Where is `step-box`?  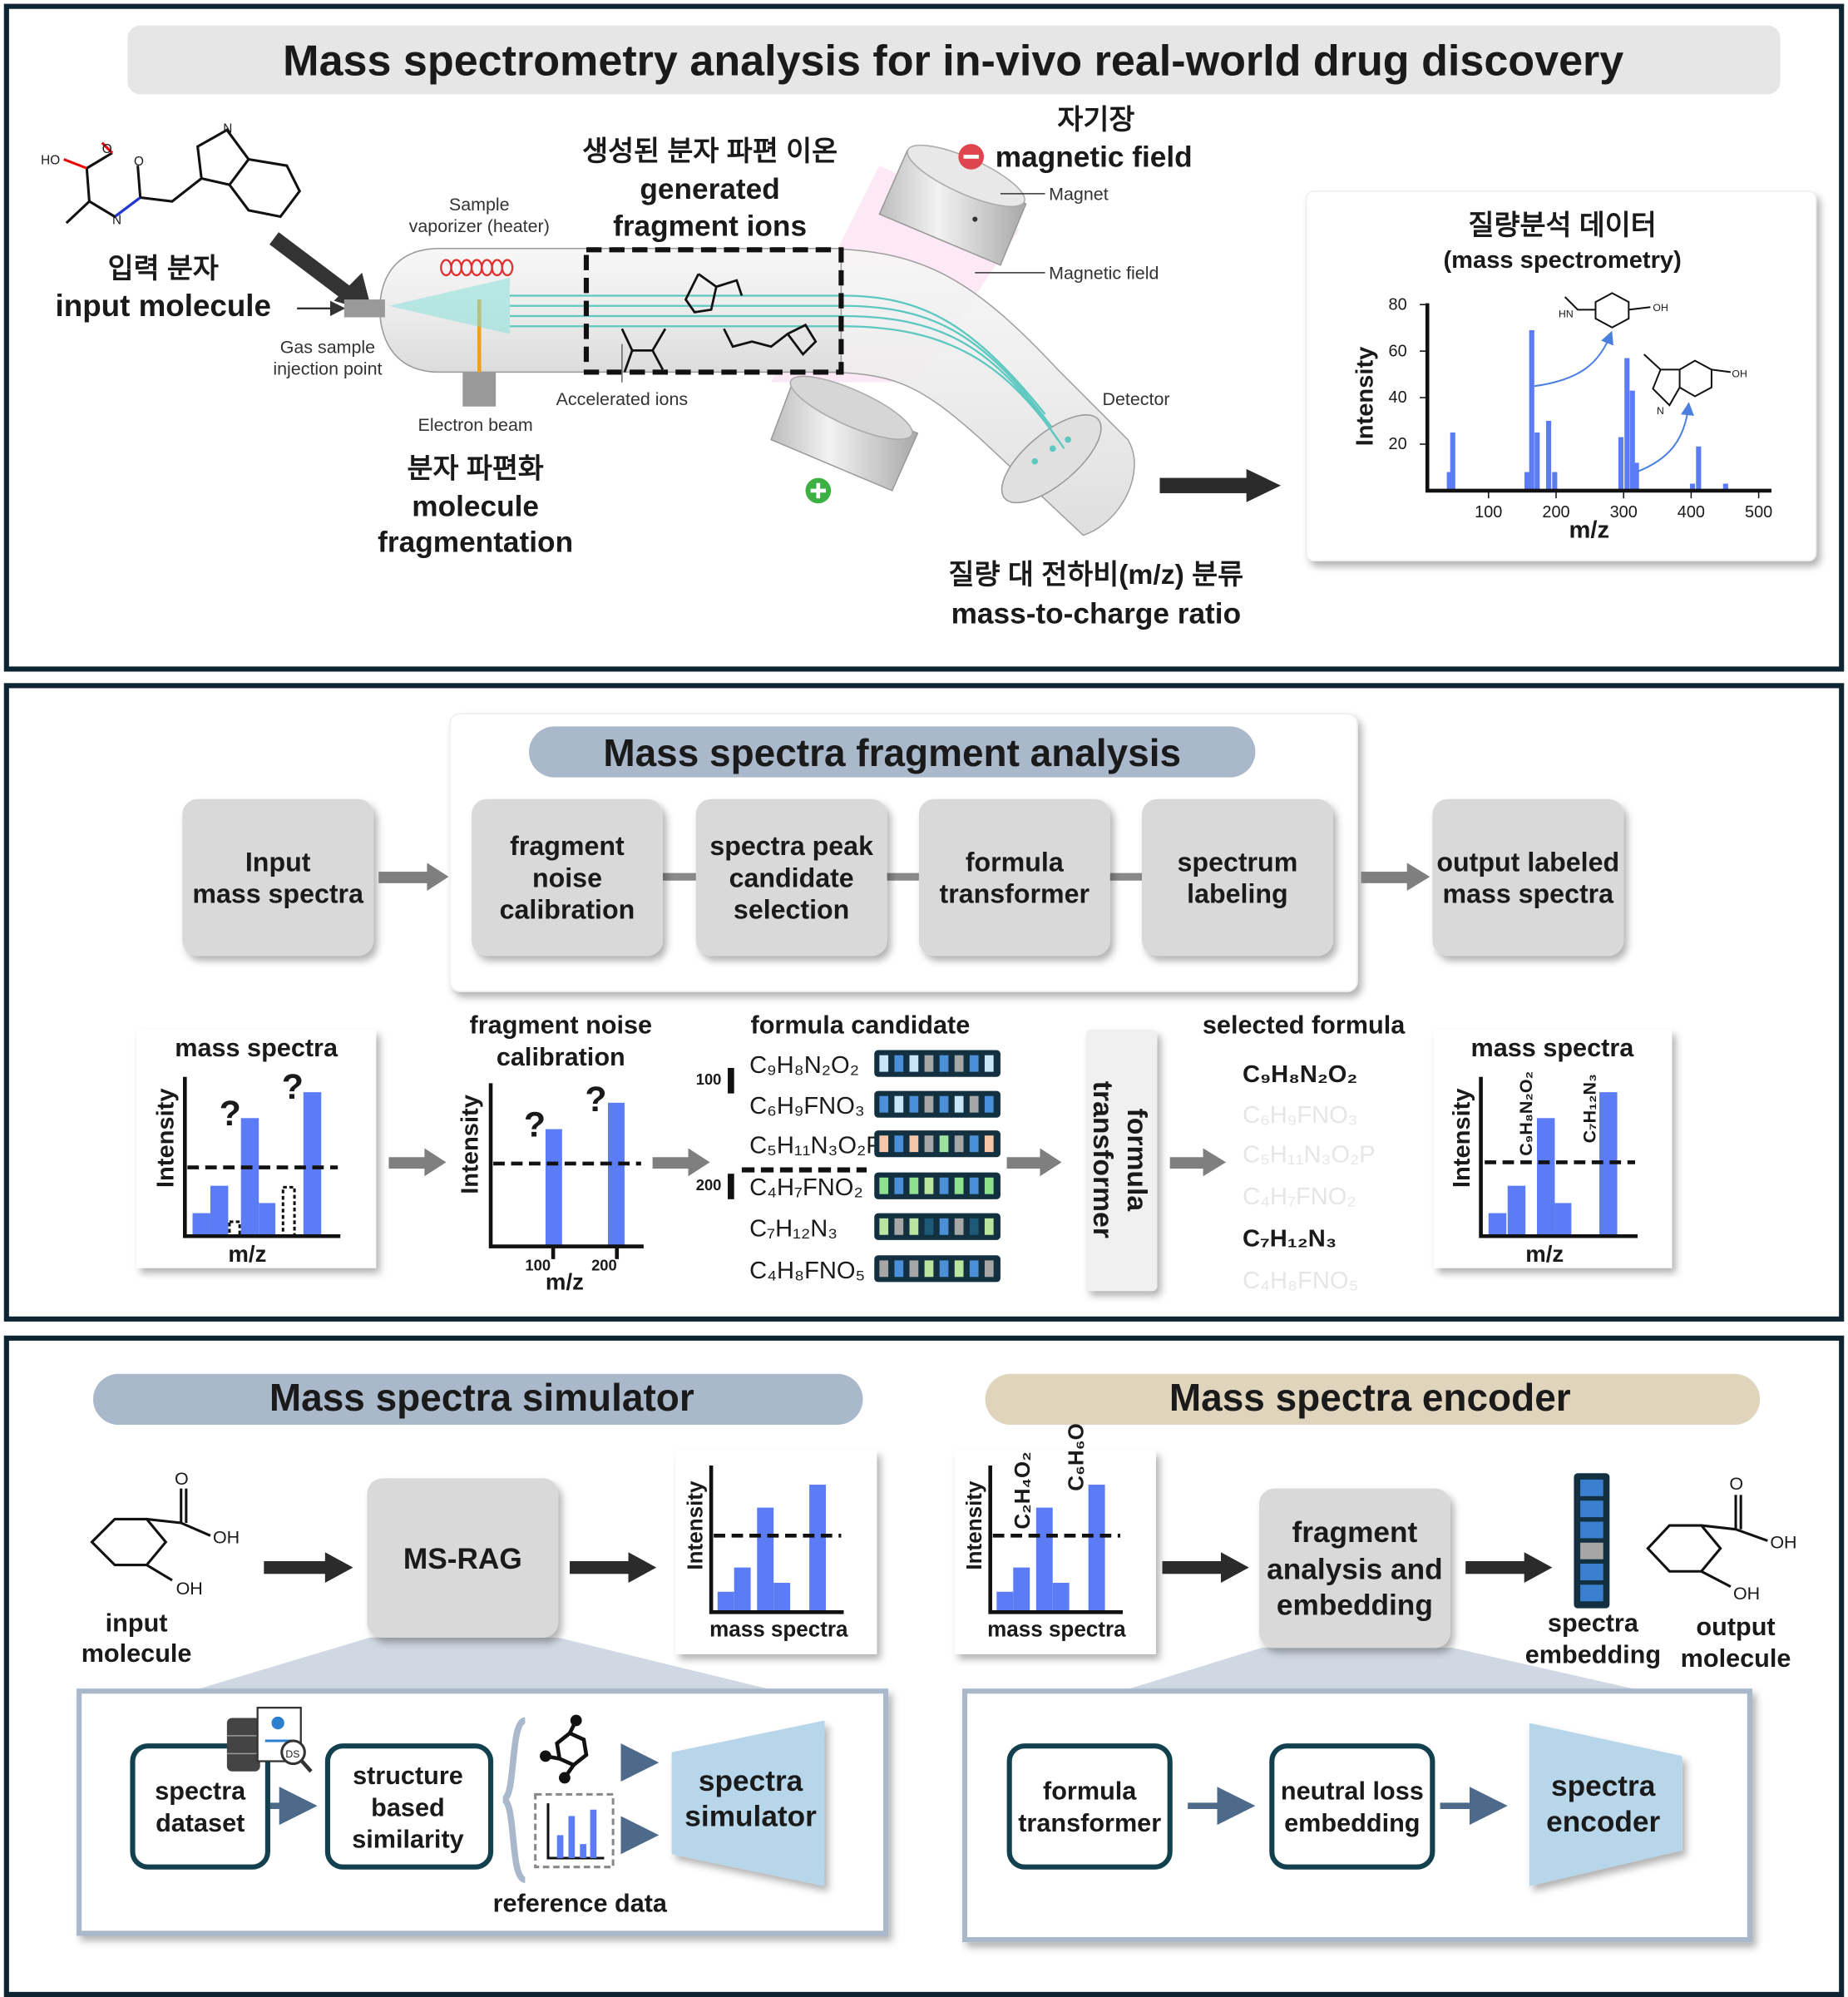 step-box is located at coordinates (1528, 877).